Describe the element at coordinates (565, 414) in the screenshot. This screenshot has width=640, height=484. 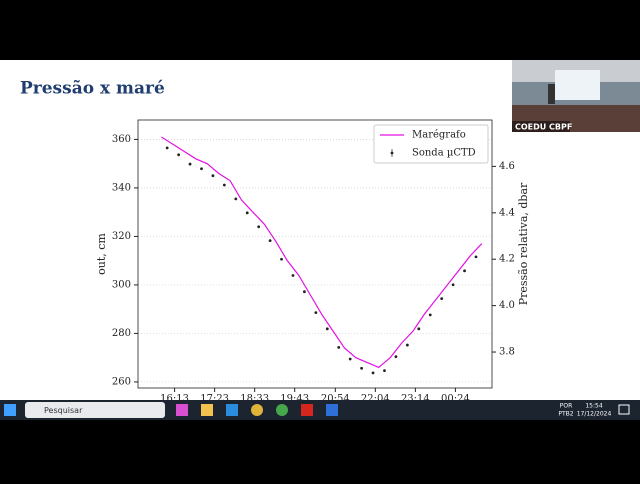
I see `keyboard-layout: PTB2` at that location.